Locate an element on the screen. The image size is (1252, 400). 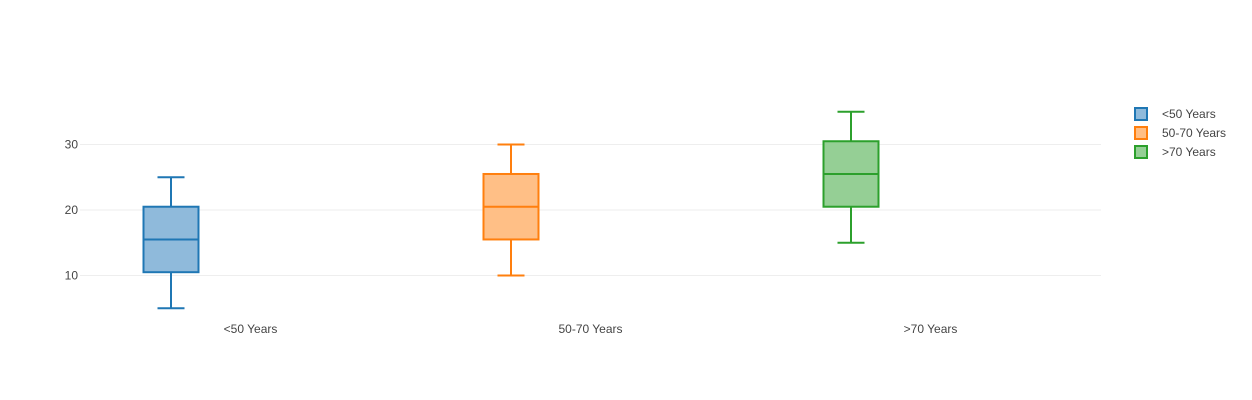
y-axis-ticks: 10 20 30 is located at coordinates (72, 210).